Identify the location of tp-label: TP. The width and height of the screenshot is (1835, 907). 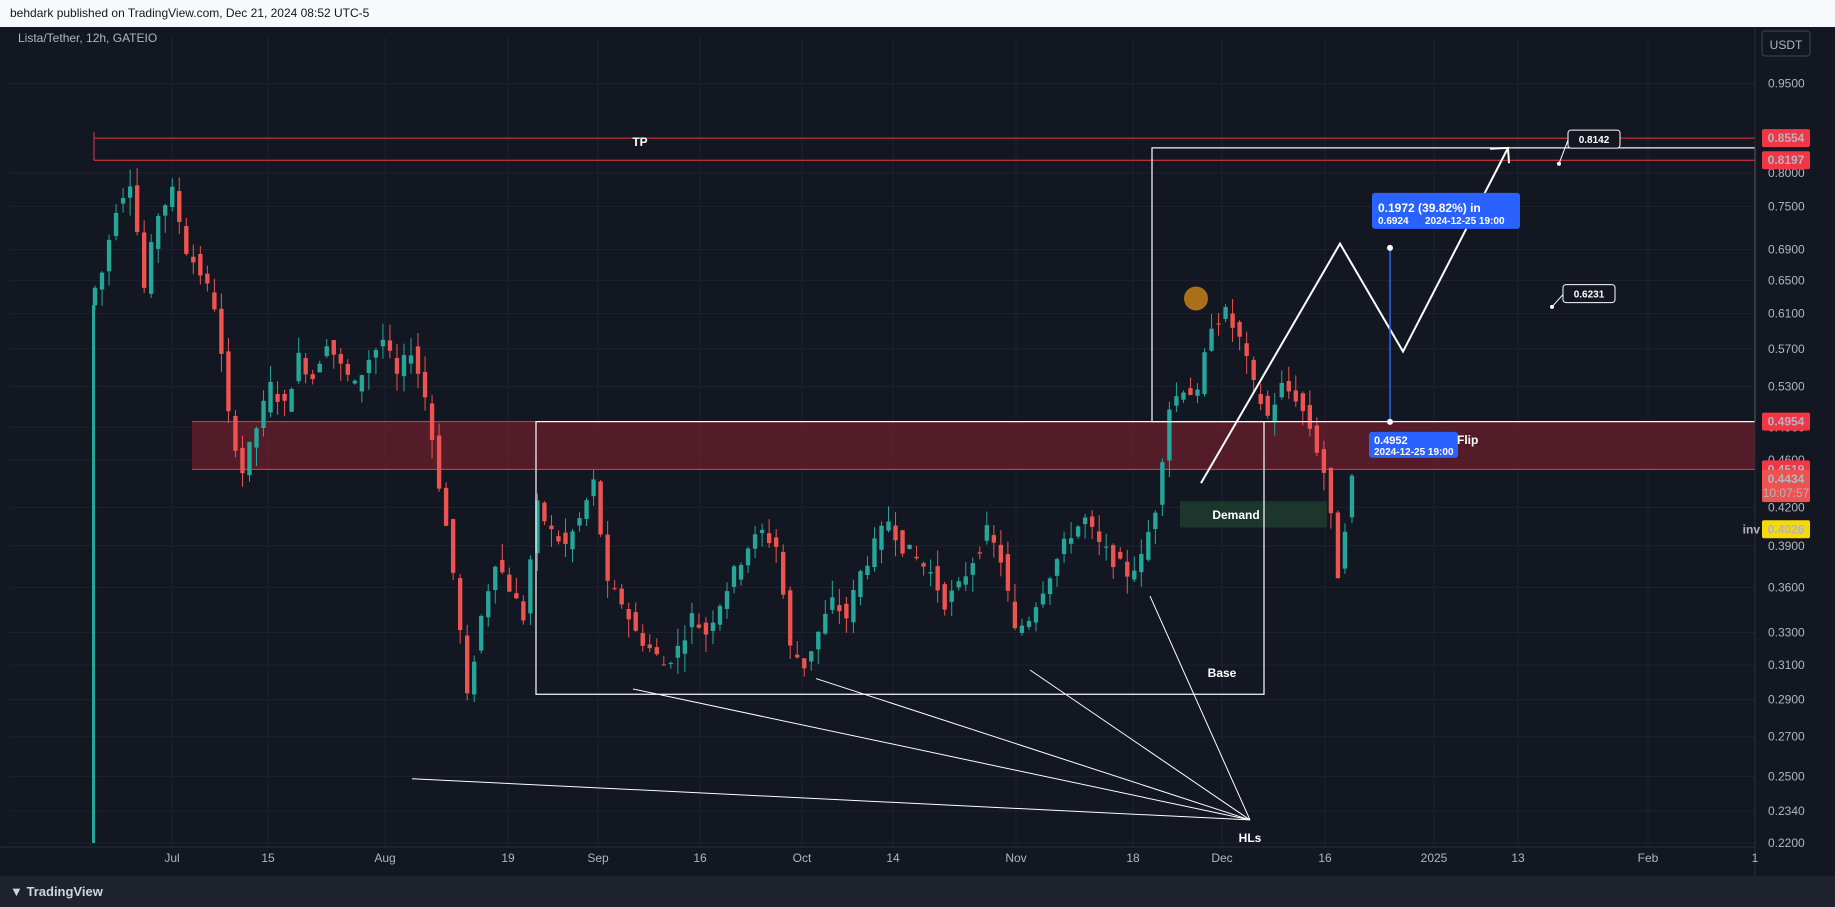
(639, 142).